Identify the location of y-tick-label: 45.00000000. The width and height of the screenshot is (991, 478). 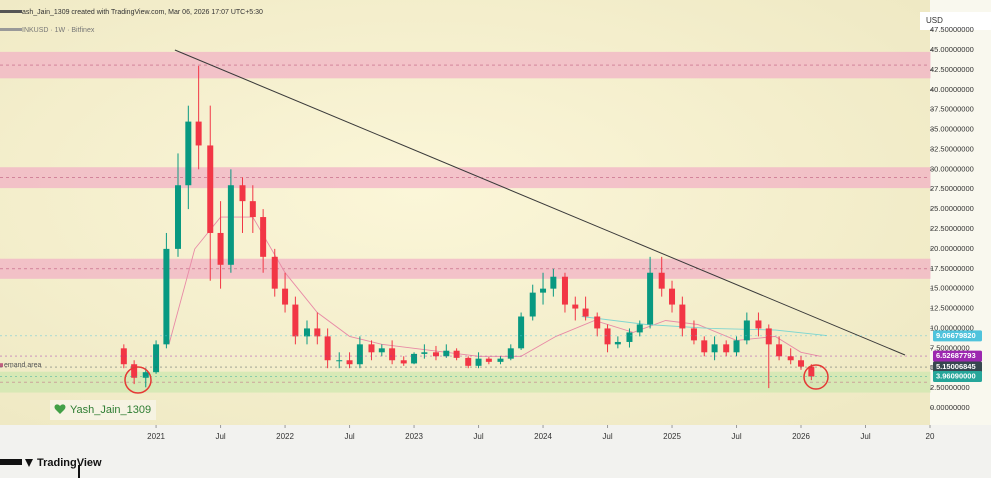
(952, 49).